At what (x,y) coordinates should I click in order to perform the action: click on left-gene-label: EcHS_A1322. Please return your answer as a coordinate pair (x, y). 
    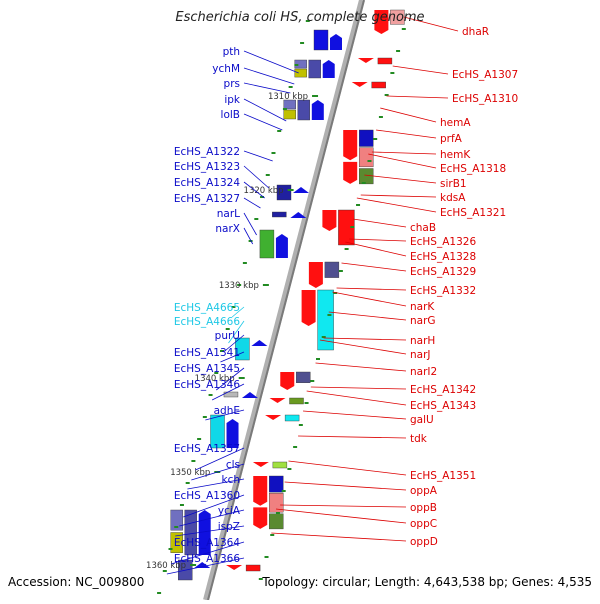
    Looking at the image, I should click on (223, 154).